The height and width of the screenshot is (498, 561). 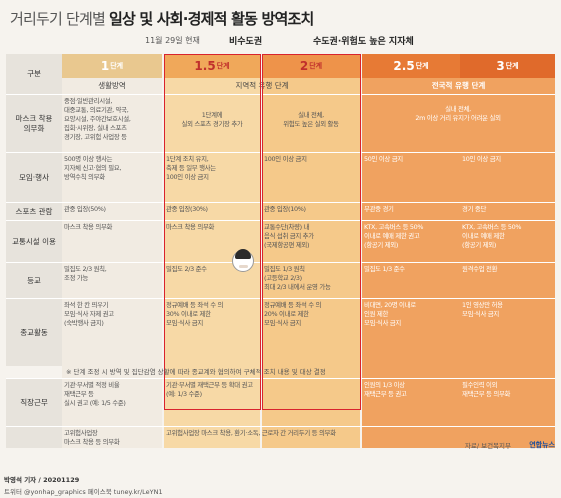 I want to click on header-label: 구분, so click(x=34, y=74).